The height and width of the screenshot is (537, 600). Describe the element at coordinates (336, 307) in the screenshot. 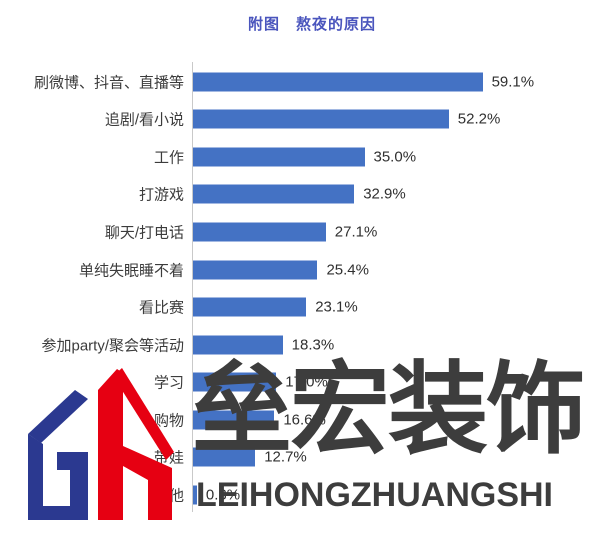

I see `value-label: 23.1%` at that location.